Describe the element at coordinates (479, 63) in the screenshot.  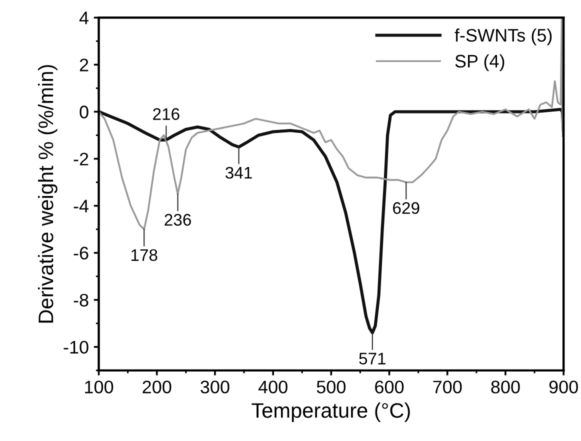
I see `legend-label: SP (4)` at that location.